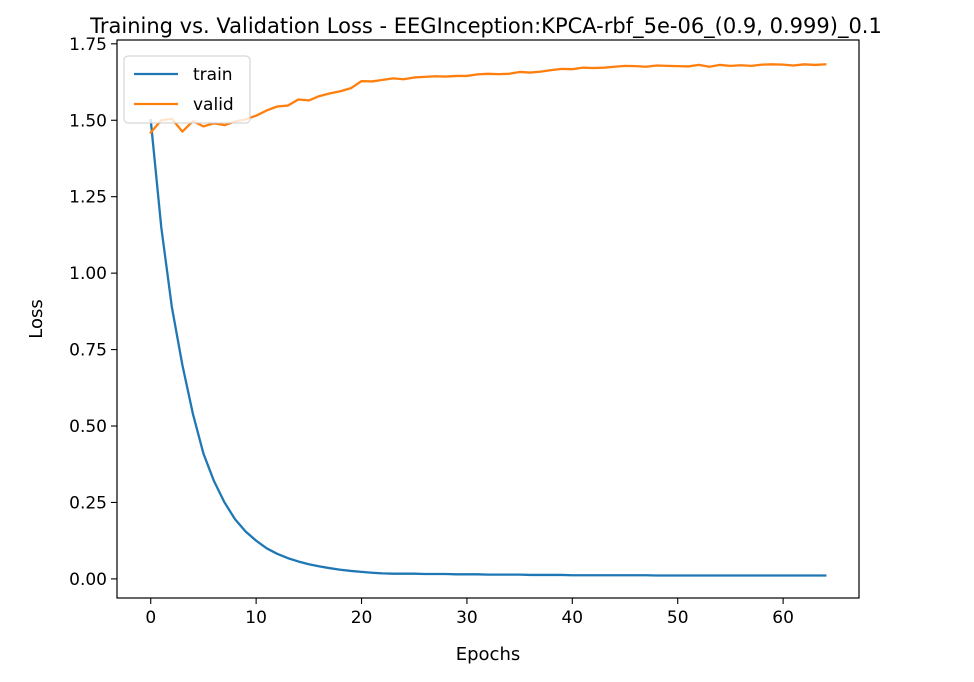 The height and width of the screenshot is (682, 974). What do you see at coordinates (88, 580) in the screenshot?
I see `y-tick-label: 0.00` at bounding box center [88, 580].